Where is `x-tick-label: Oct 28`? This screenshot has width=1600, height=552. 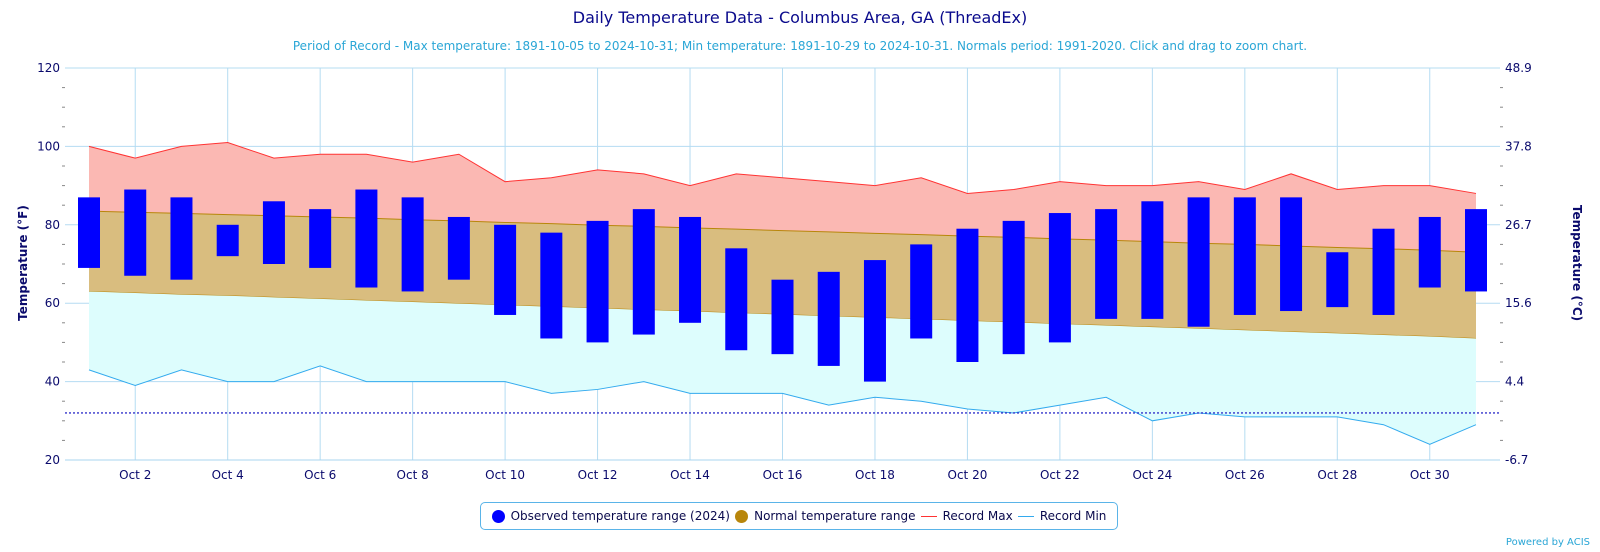
x-tick-label: Oct 28 is located at coordinates (1337, 475).